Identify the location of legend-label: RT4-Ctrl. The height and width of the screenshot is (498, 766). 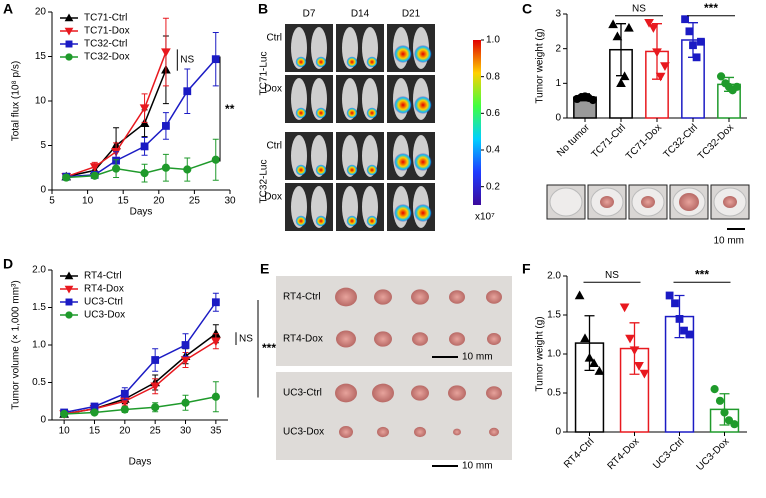
(103, 276).